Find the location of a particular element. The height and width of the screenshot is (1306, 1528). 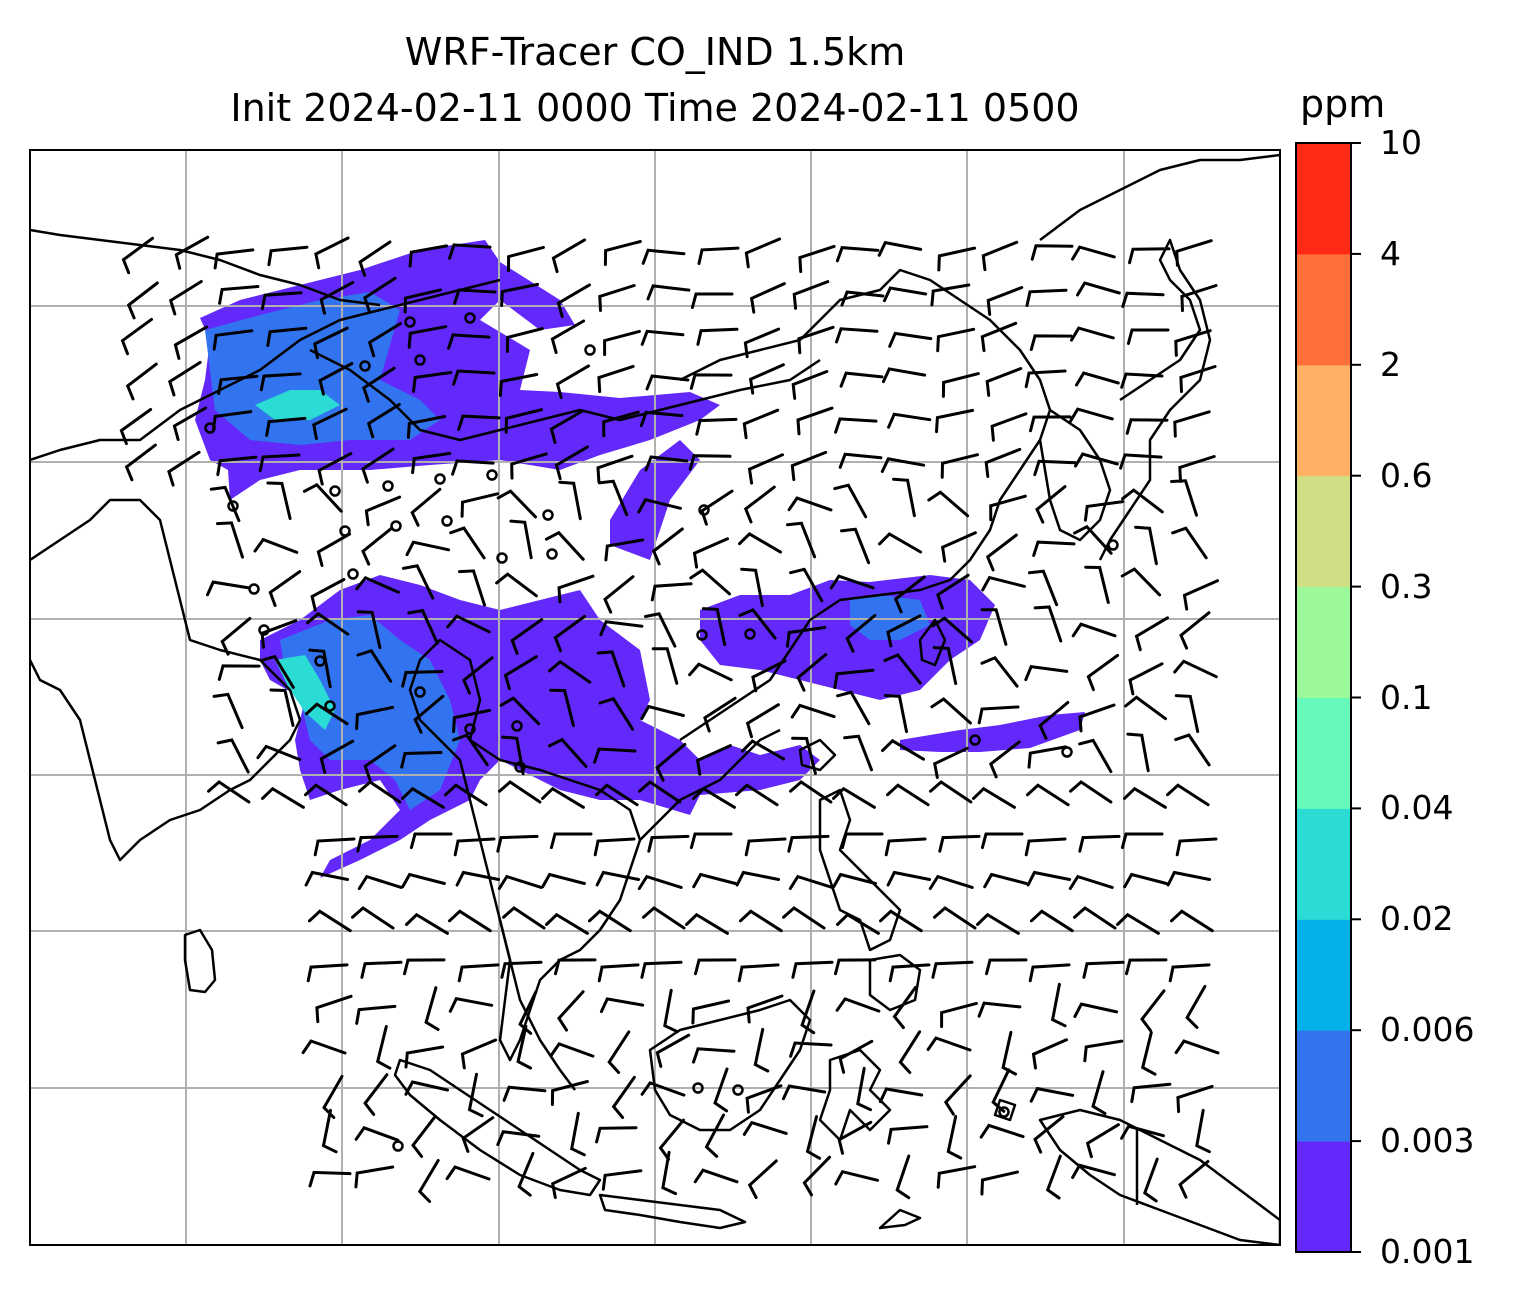

colorbar-tick-label: 10 is located at coordinates (1401, 142).